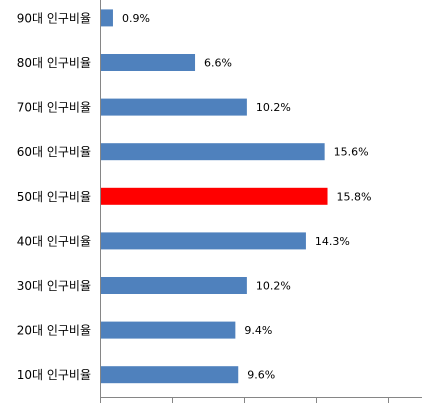 The height and width of the screenshot is (409, 422). I want to click on value-label: 15.6%, so click(351, 152).